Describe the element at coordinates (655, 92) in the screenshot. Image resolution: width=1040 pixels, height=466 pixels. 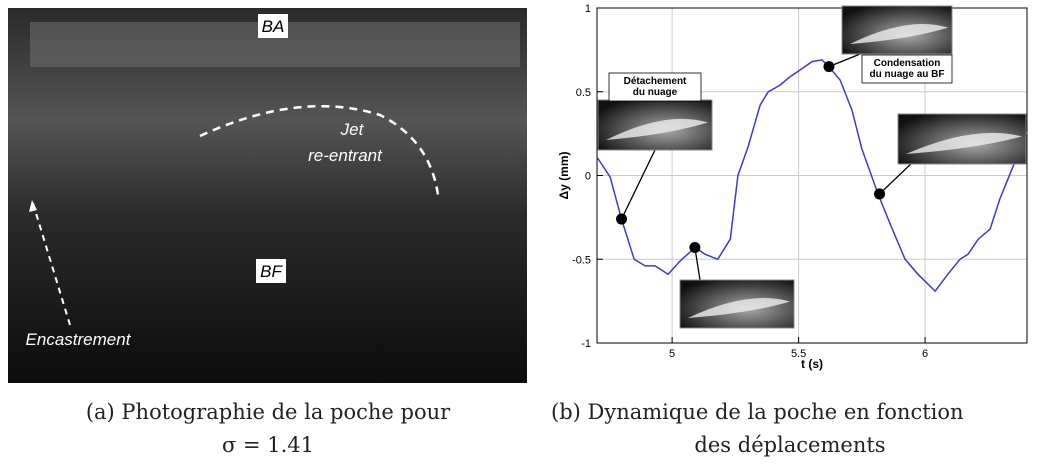
I see `annotation: du nuage` at that location.